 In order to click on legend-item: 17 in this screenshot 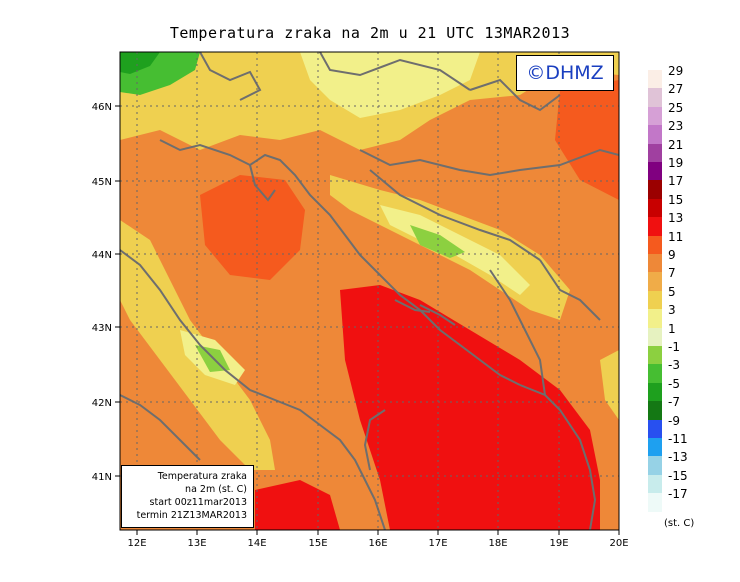, I will do `click(683, 186)`.